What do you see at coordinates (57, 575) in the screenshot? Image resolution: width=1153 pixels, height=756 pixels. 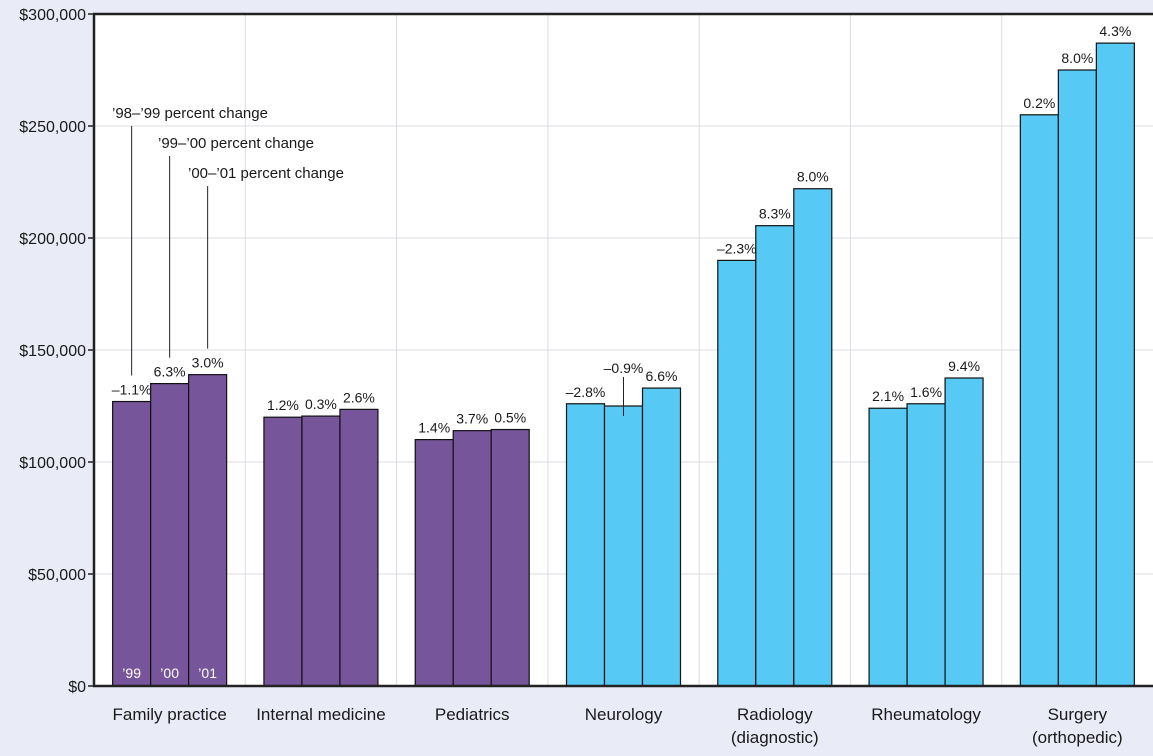 I see `y-tick-label: $50,000` at bounding box center [57, 575].